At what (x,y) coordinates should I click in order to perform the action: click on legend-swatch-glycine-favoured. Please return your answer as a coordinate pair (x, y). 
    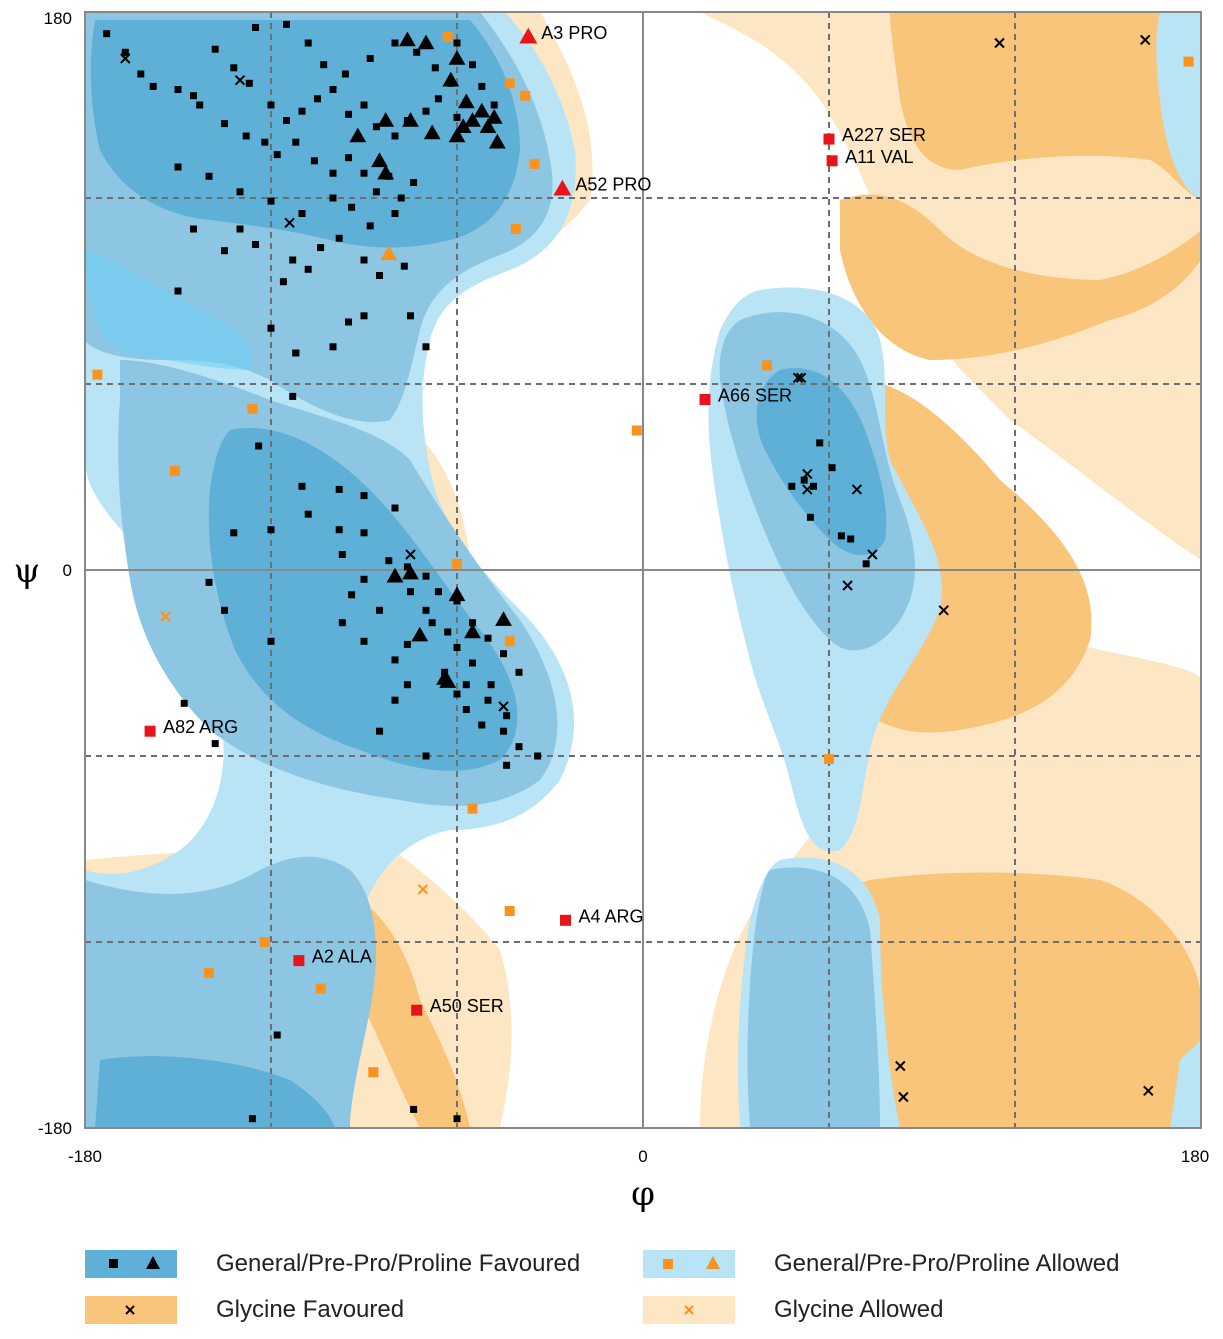
    Looking at the image, I should click on (131, 1310).